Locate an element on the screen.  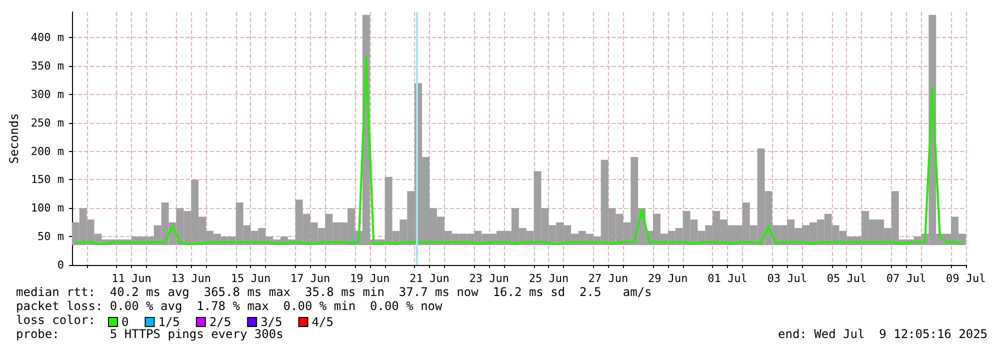
y-axis-title: Seconds is located at coordinates (14, 138).